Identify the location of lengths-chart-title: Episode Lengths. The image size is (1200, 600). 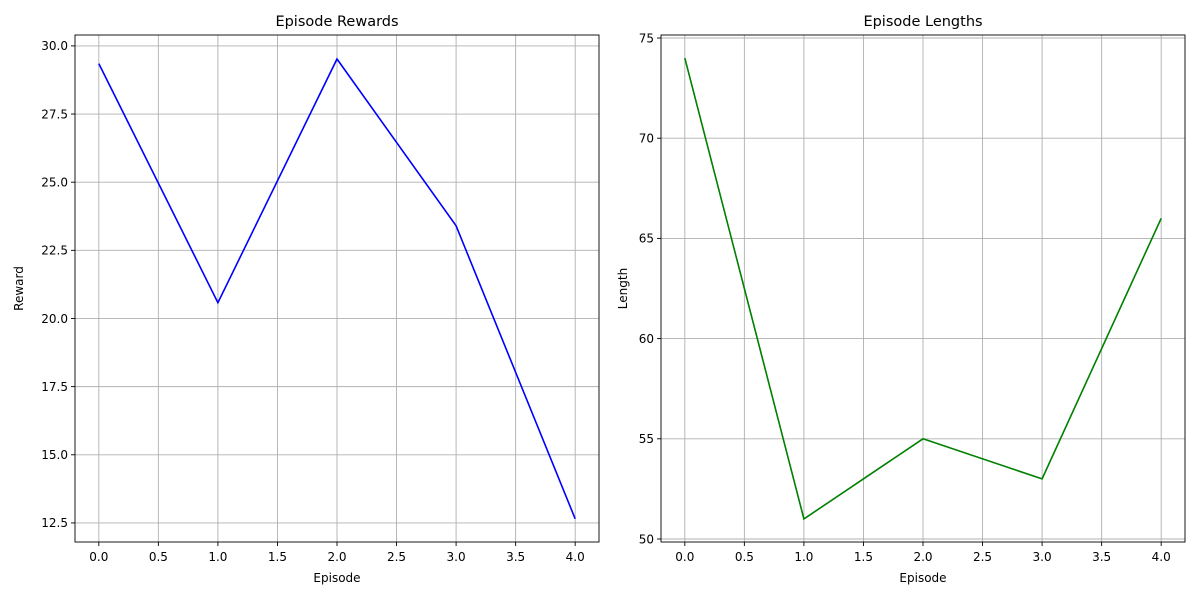
(922, 22).